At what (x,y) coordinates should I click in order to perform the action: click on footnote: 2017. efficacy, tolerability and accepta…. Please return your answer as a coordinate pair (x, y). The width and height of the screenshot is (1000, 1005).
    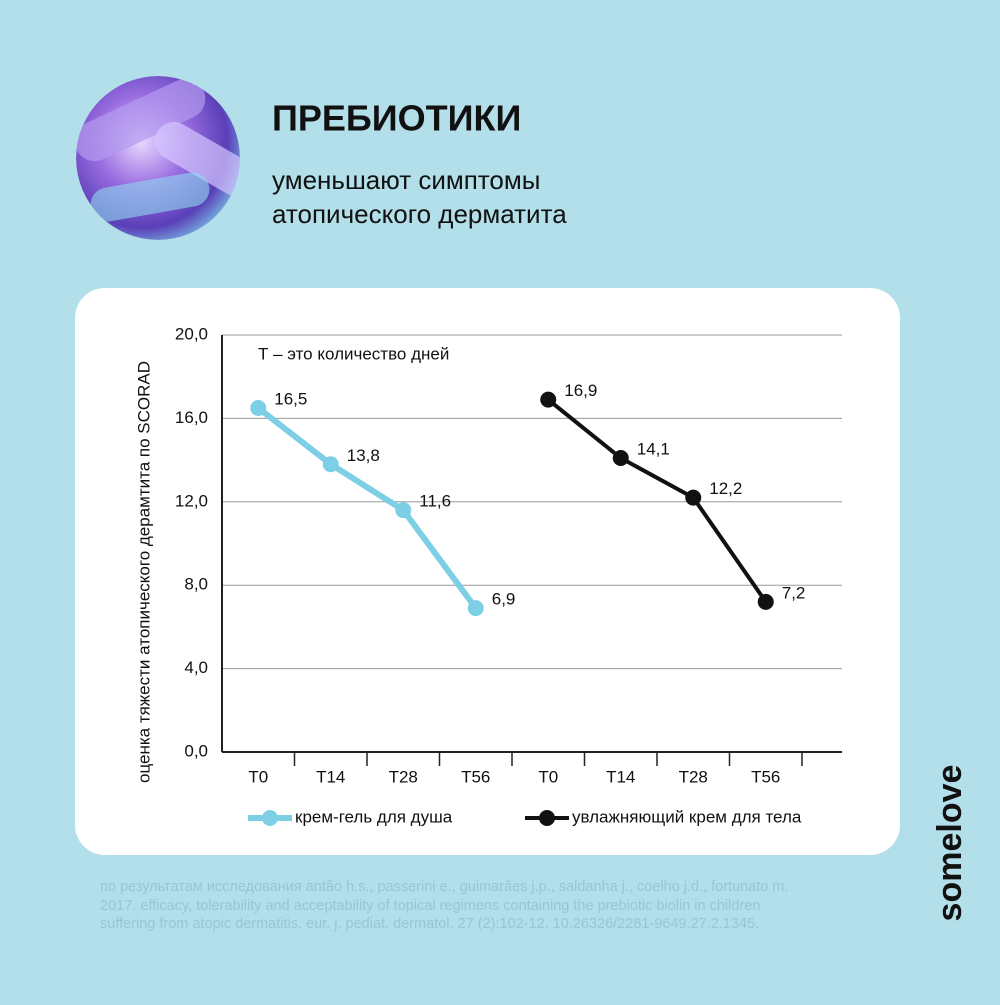
    Looking at the image, I should click on (430, 906).